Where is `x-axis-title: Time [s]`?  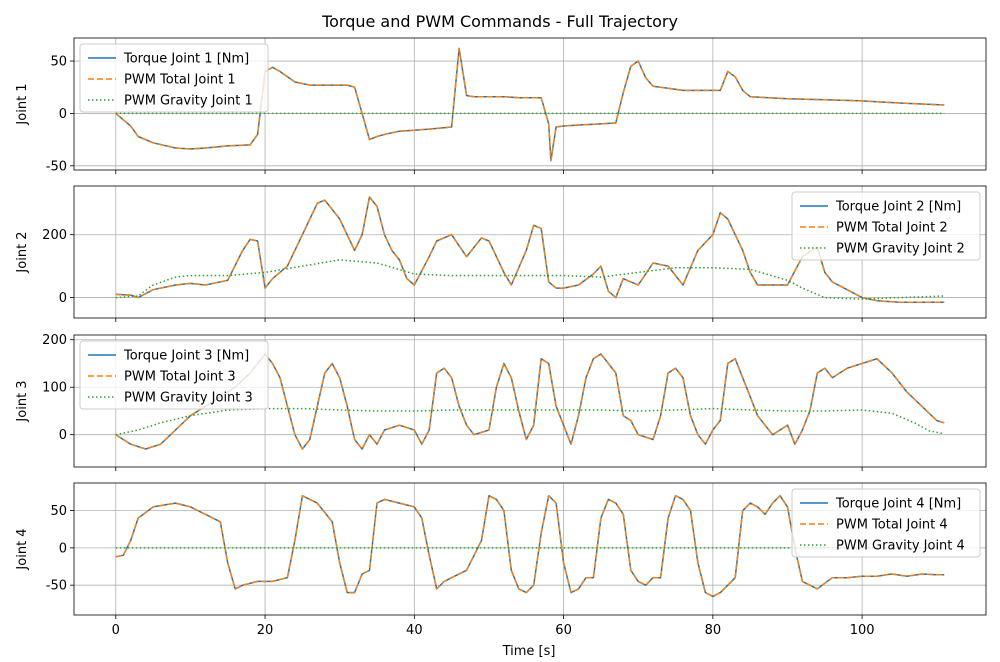 x-axis-title: Time [s] is located at coordinates (529, 651).